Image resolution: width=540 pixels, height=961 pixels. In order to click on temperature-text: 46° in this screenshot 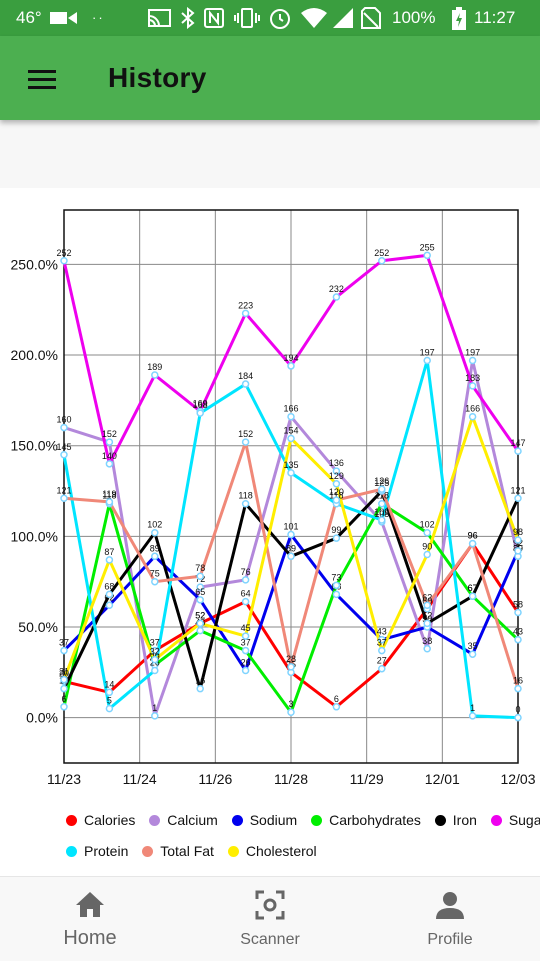, I will do `click(29, 17)`.